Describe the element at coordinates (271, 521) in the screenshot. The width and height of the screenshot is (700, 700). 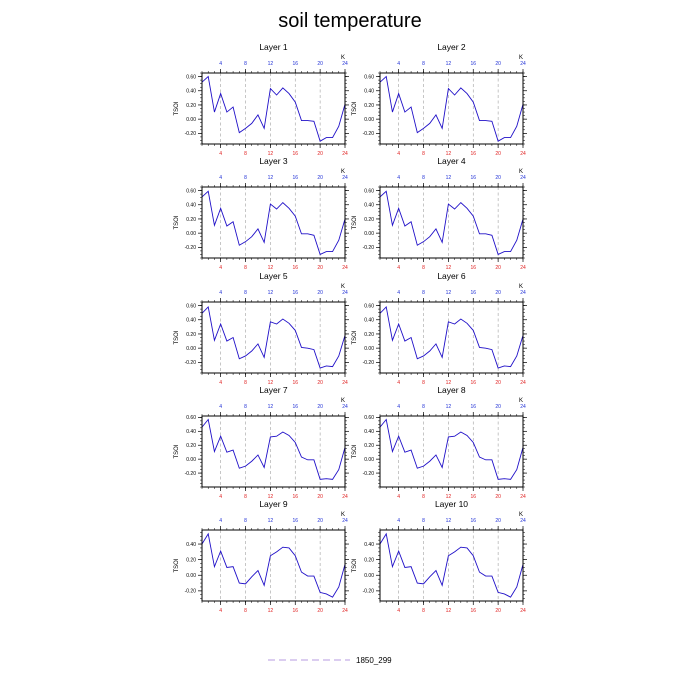
I see `x-tick-label-top: 12` at that location.